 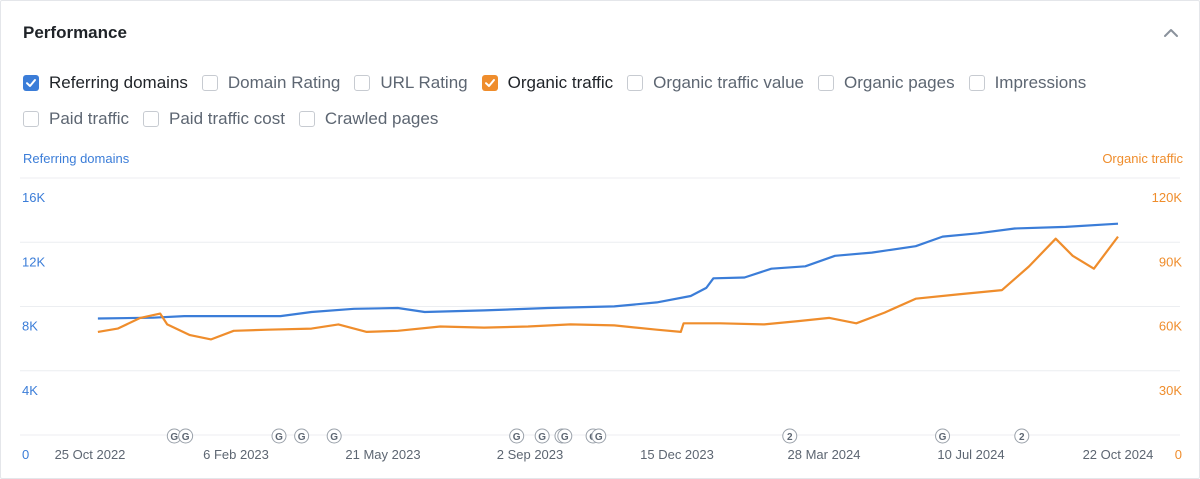 I want to click on metric-option-paid-traffic: Paid traffic, so click(x=76, y=119).